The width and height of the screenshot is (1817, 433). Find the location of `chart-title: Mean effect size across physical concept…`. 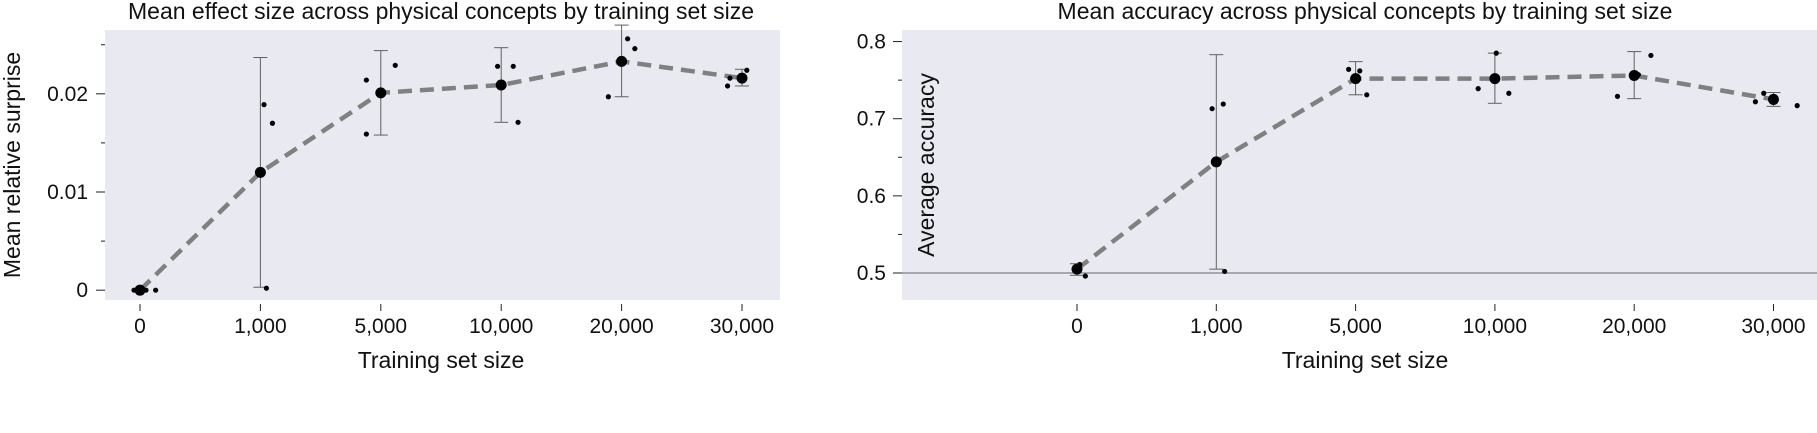

chart-title: Mean effect size across physical concept… is located at coordinates (441, 12).